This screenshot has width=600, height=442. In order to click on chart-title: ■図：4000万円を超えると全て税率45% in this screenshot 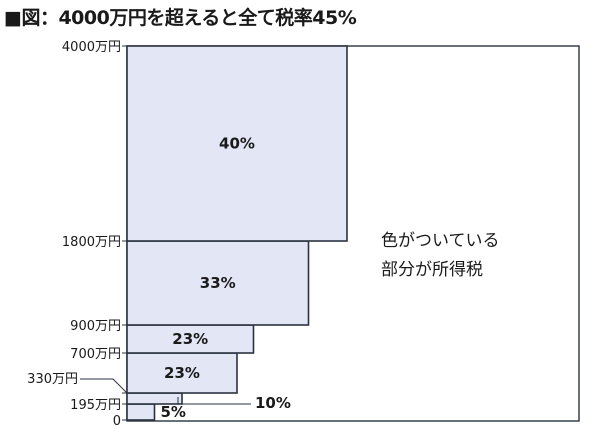, I will do `click(180, 18)`.